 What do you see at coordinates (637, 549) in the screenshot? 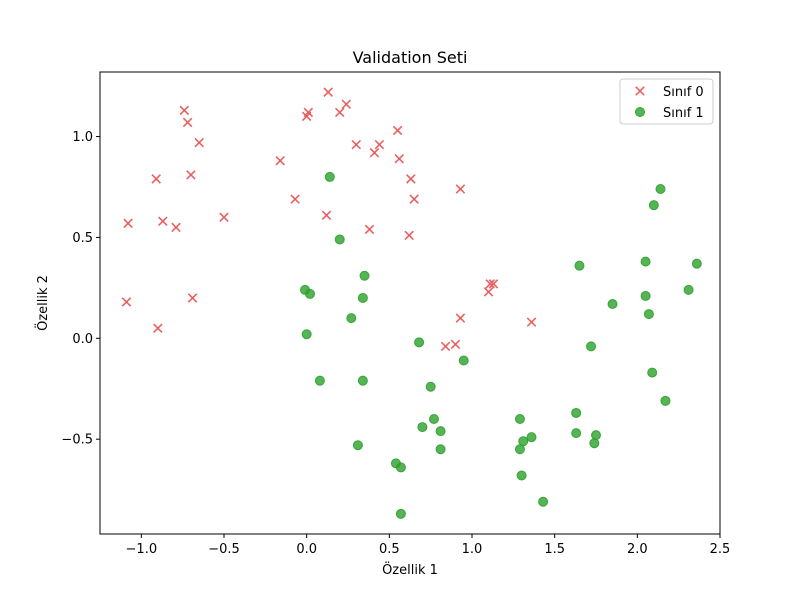
I see `x-tick-label: 2.0` at bounding box center [637, 549].